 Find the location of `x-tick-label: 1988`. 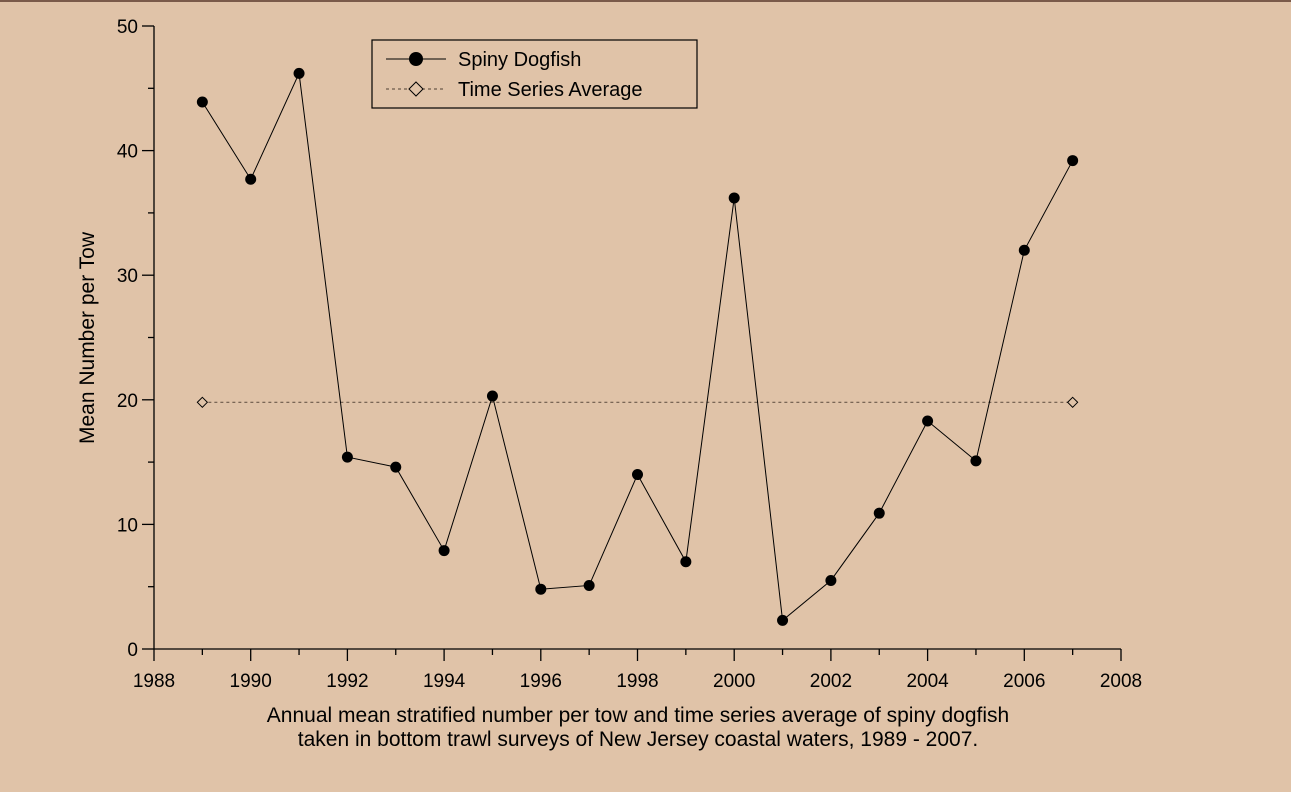

x-tick-label: 1988 is located at coordinates (154, 681).